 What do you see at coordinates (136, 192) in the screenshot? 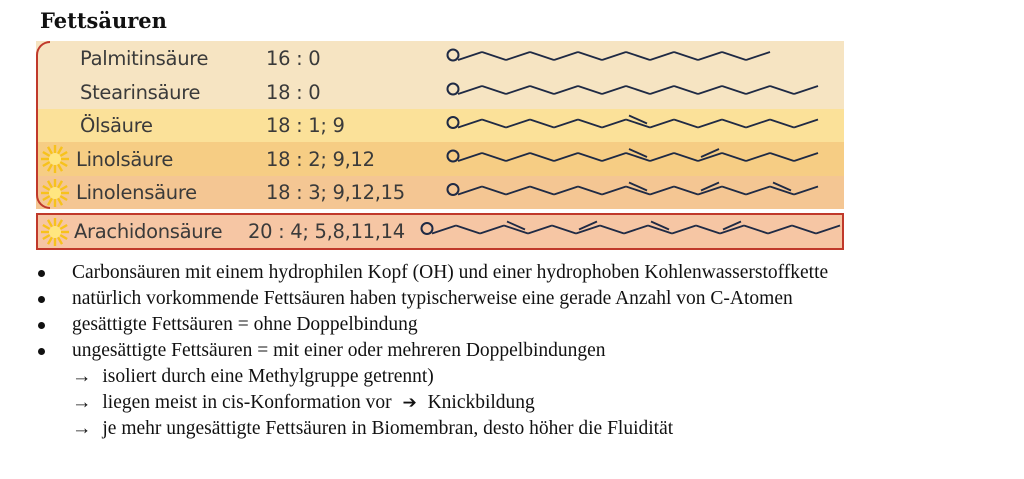
I see `fatty-acid-name: Linolensäure` at bounding box center [136, 192].